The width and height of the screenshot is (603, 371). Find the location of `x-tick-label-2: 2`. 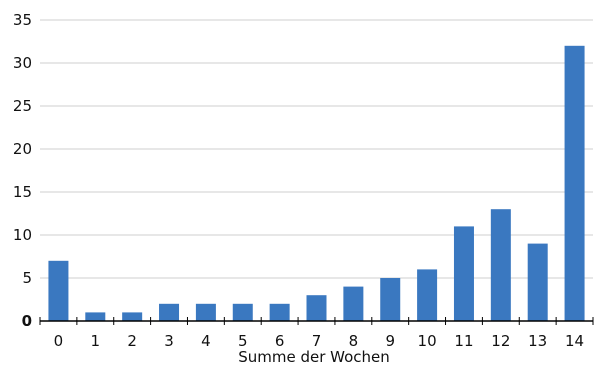

x-tick-label-2: 2 is located at coordinates (132, 341).